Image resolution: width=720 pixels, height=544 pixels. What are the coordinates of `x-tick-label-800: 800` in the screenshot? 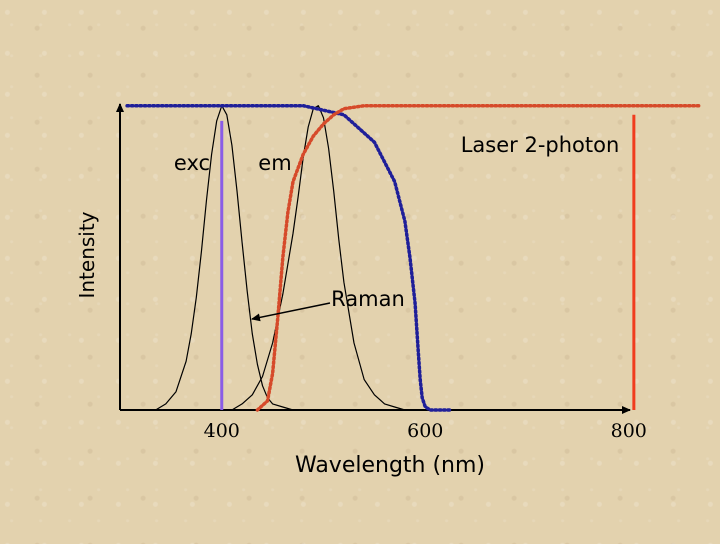 It's located at (629, 431).